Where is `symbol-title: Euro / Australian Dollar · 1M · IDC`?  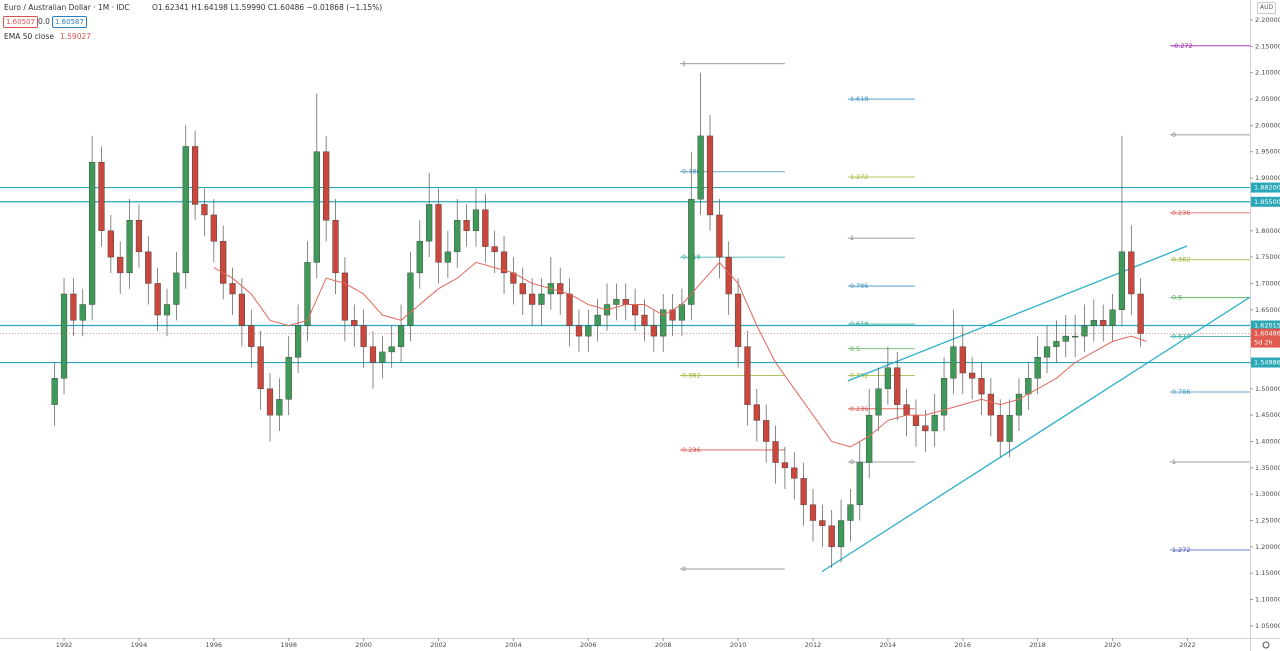
symbol-title: Euro / Australian Dollar · 1M · IDC is located at coordinates (67, 7).